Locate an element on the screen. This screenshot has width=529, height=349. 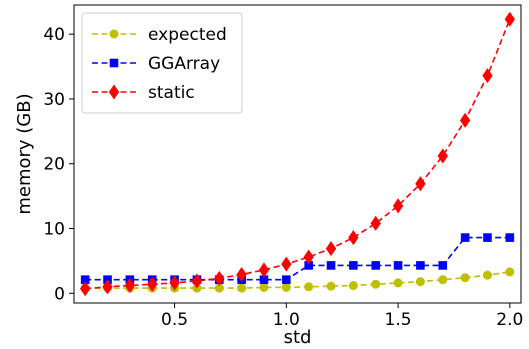
series-ggarray is located at coordinates (297, 258).